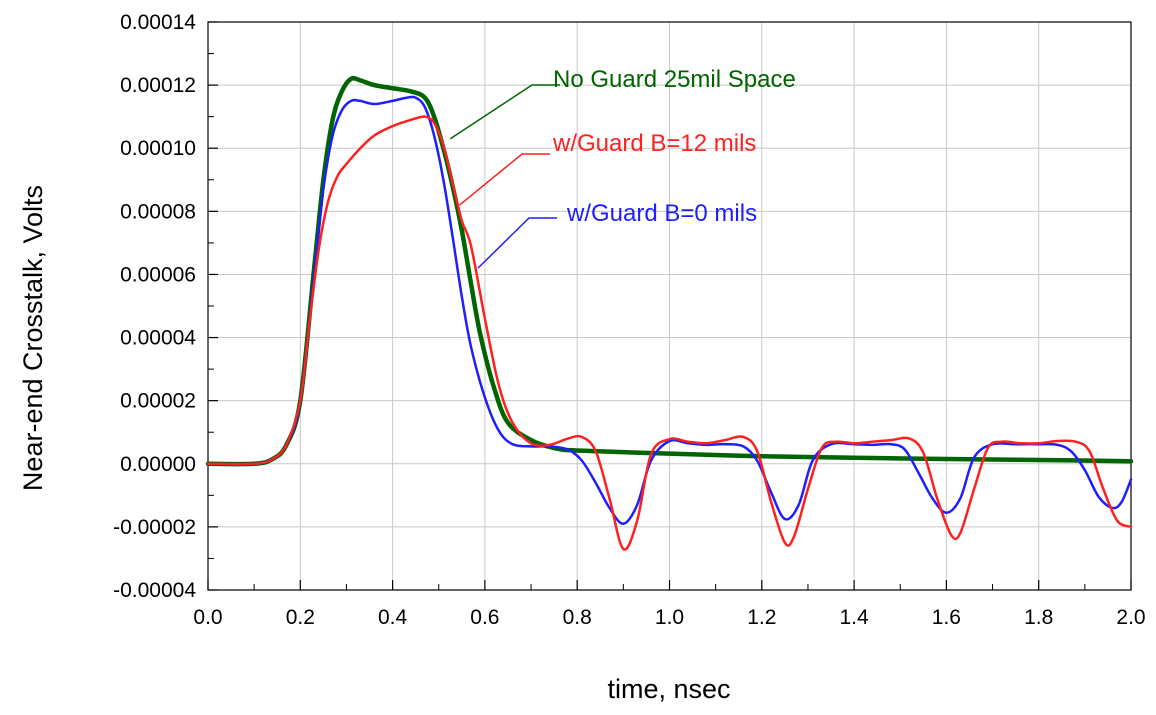 The height and width of the screenshot is (715, 1156). Describe the element at coordinates (669, 617) in the screenshot. I see `x-tick-label: 1.0` at that location.